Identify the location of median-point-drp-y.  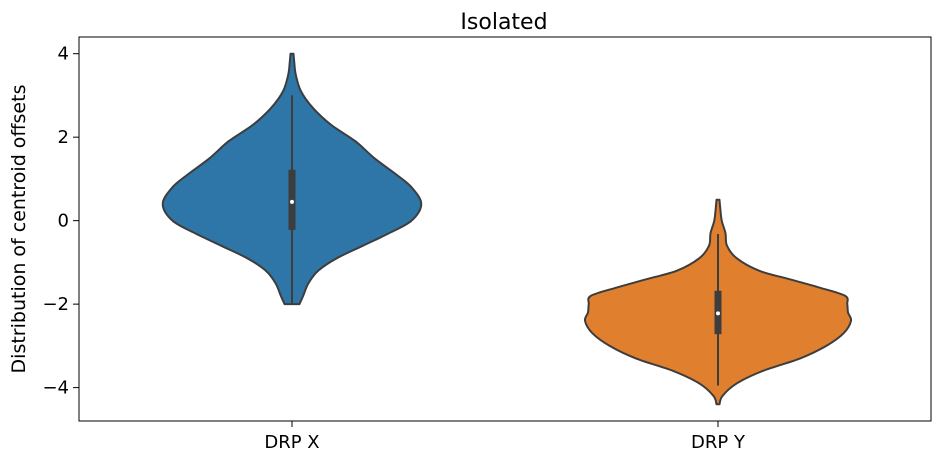
(718, 313).